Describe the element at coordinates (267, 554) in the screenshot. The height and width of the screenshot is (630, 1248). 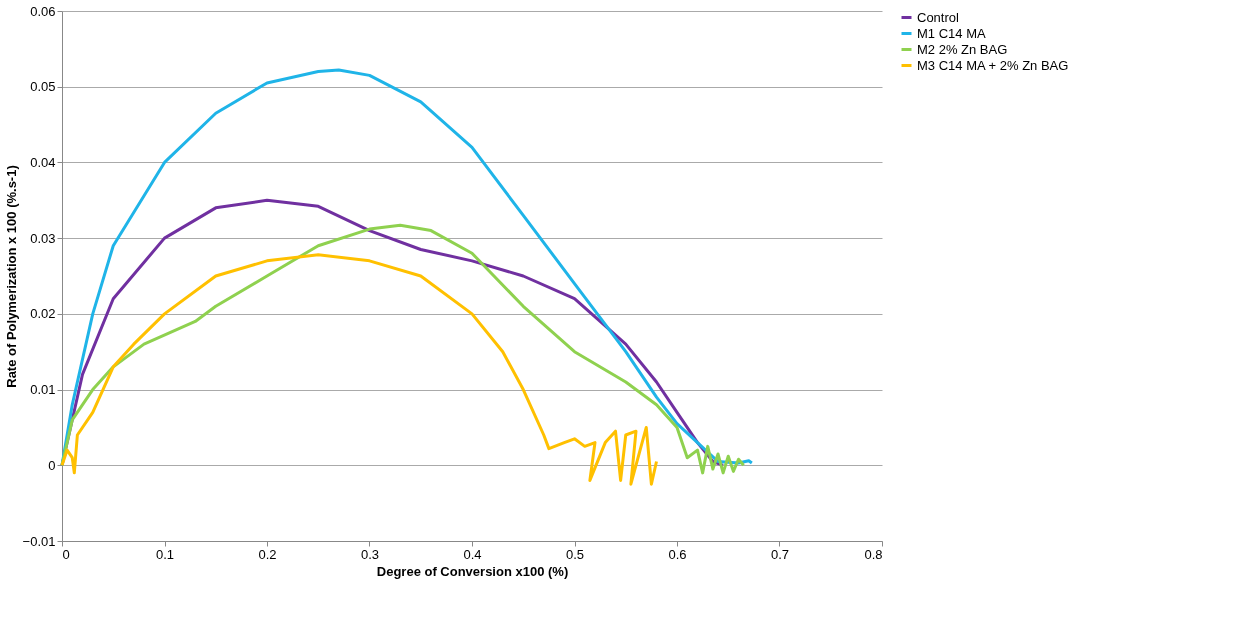
I see `x-tick-label: 0.2` at that location.